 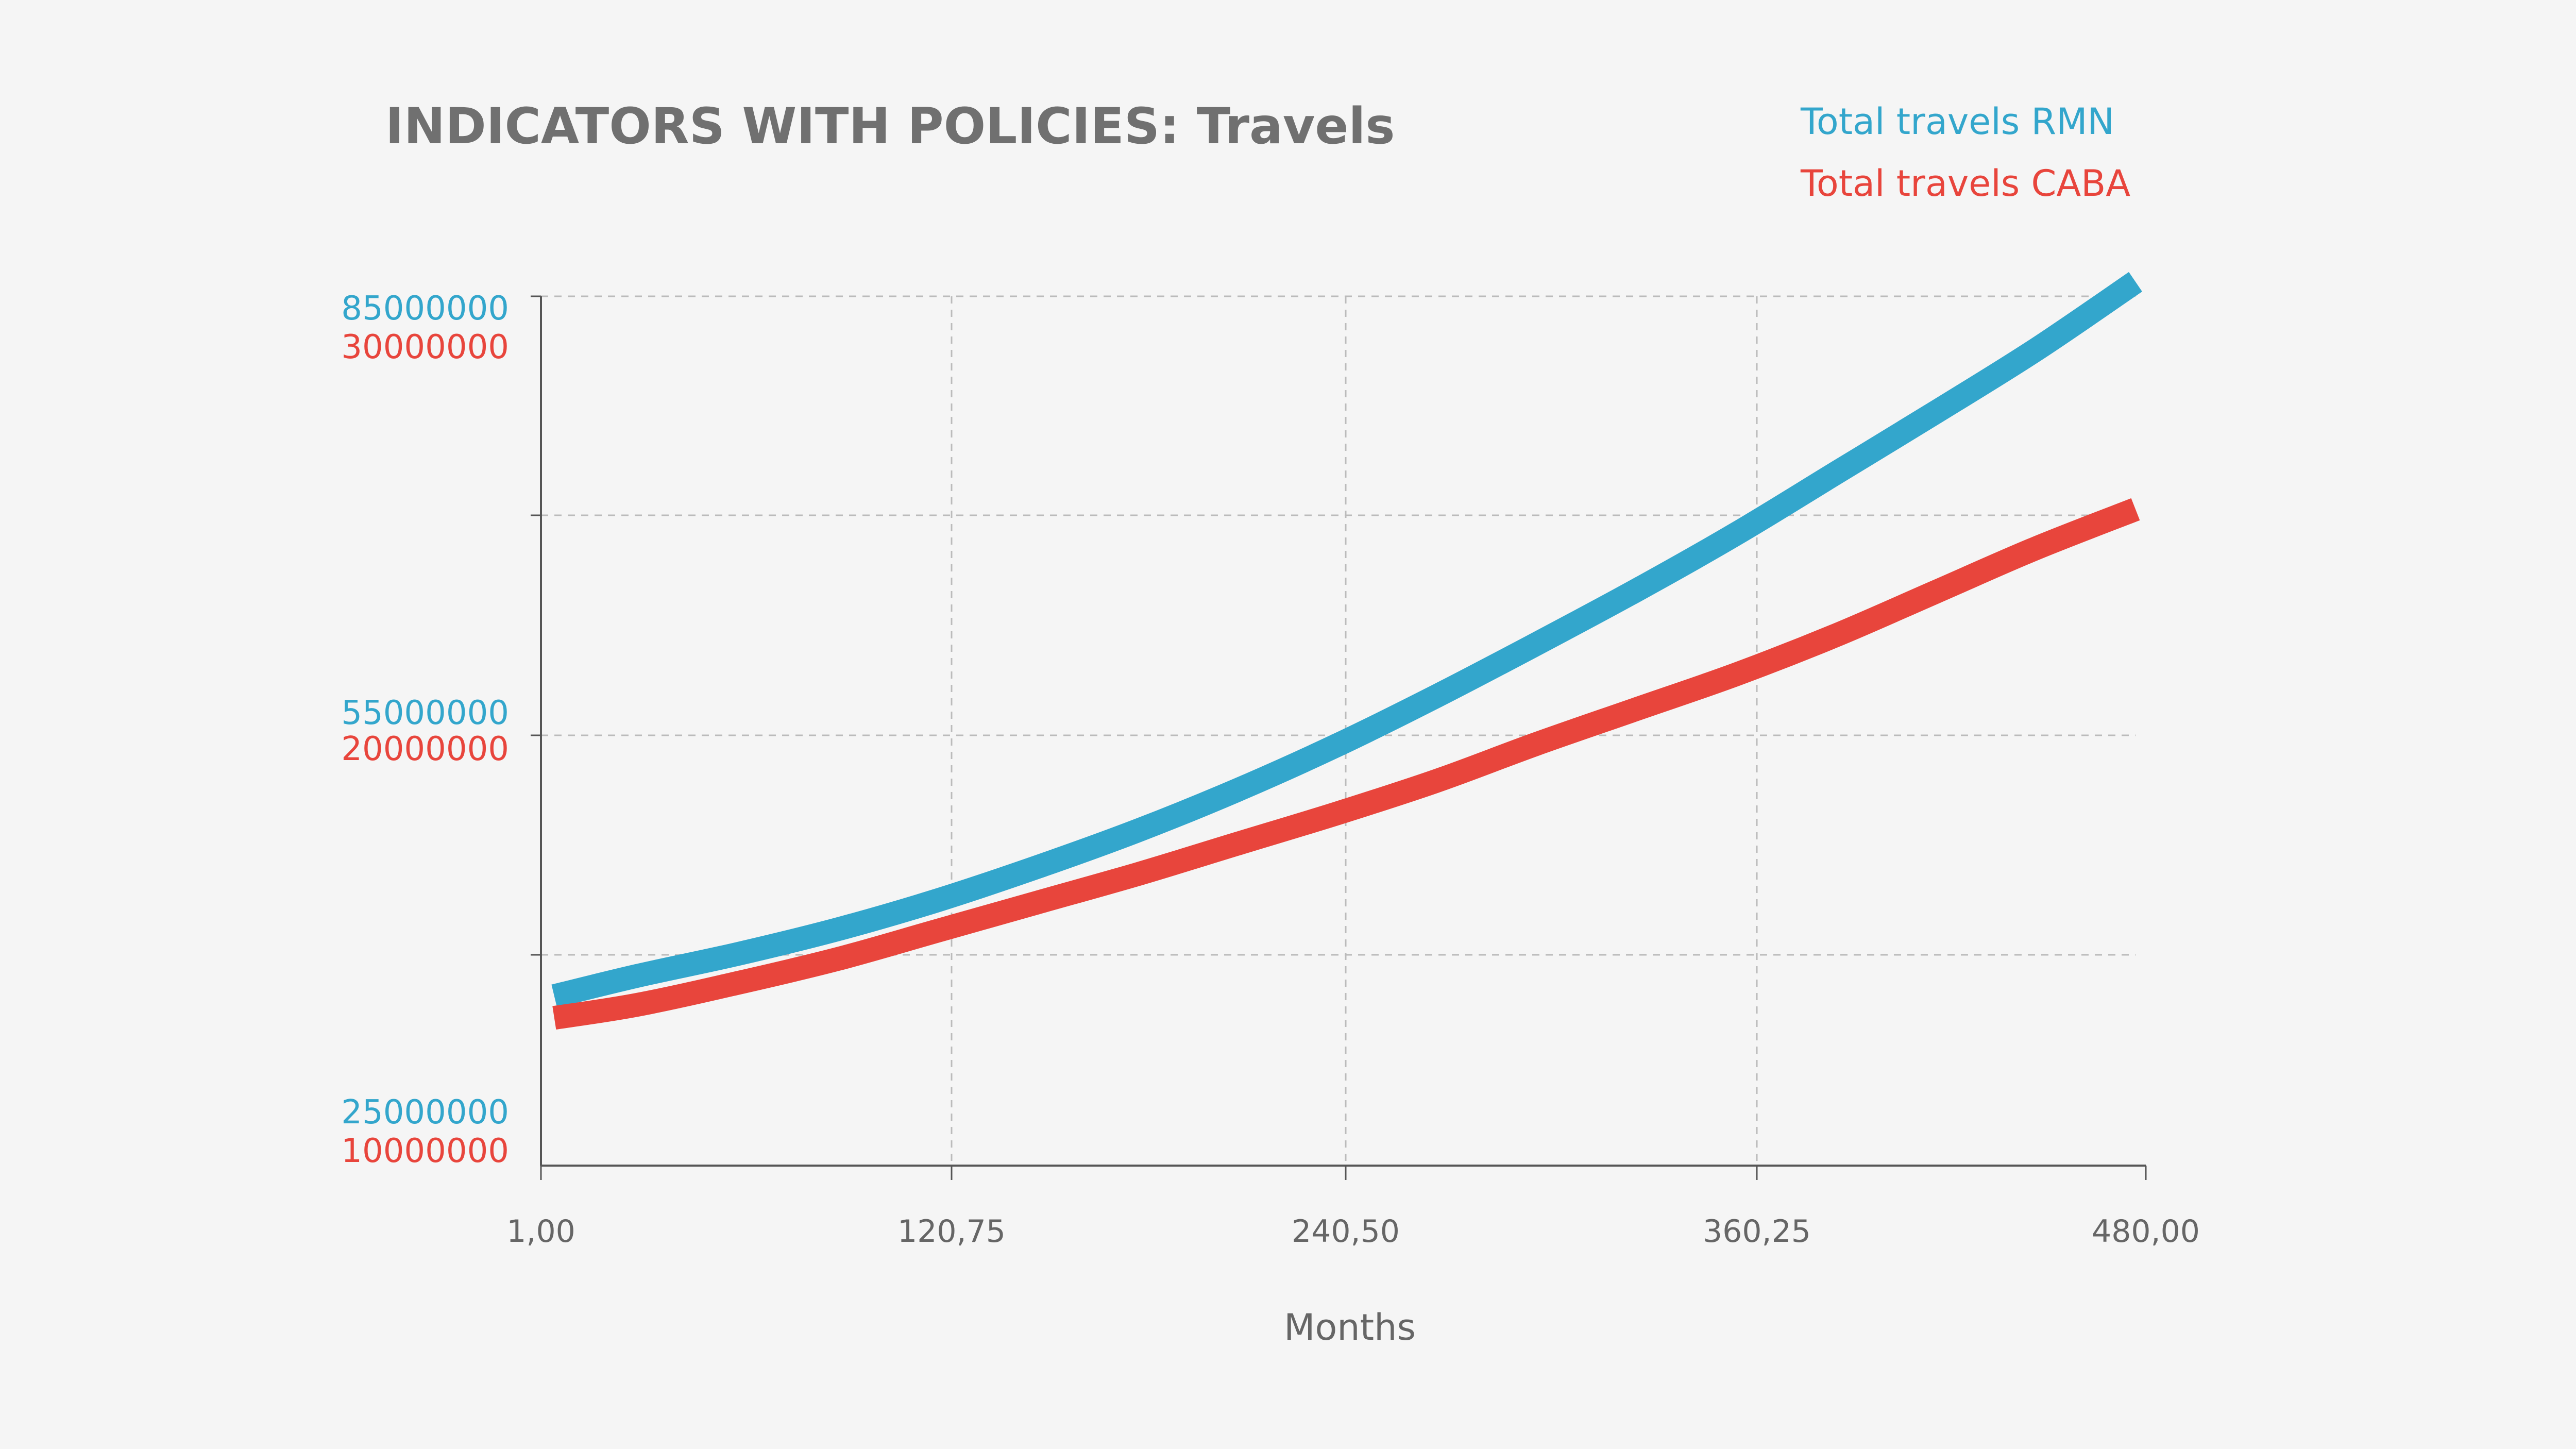 What do you see at coordinates (1350, 1327) in the screenshot?
I see `x-axis-label: Months` at bounding box center [1350, 1327].